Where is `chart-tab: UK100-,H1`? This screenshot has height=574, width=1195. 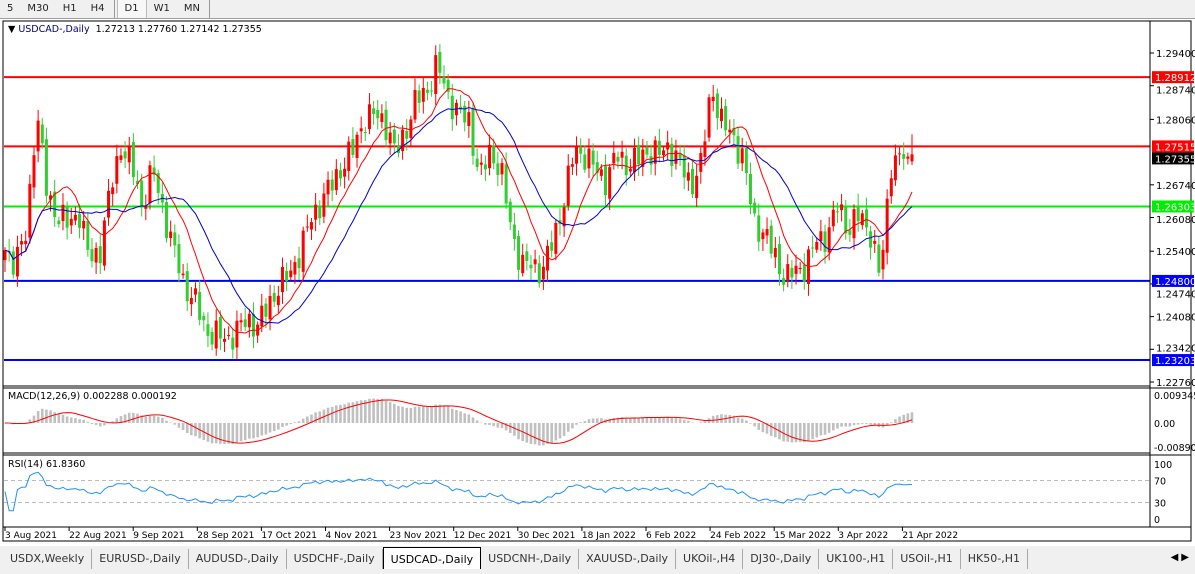 chart-tab: UK100-,H1 is located at coordinates (856, 559).